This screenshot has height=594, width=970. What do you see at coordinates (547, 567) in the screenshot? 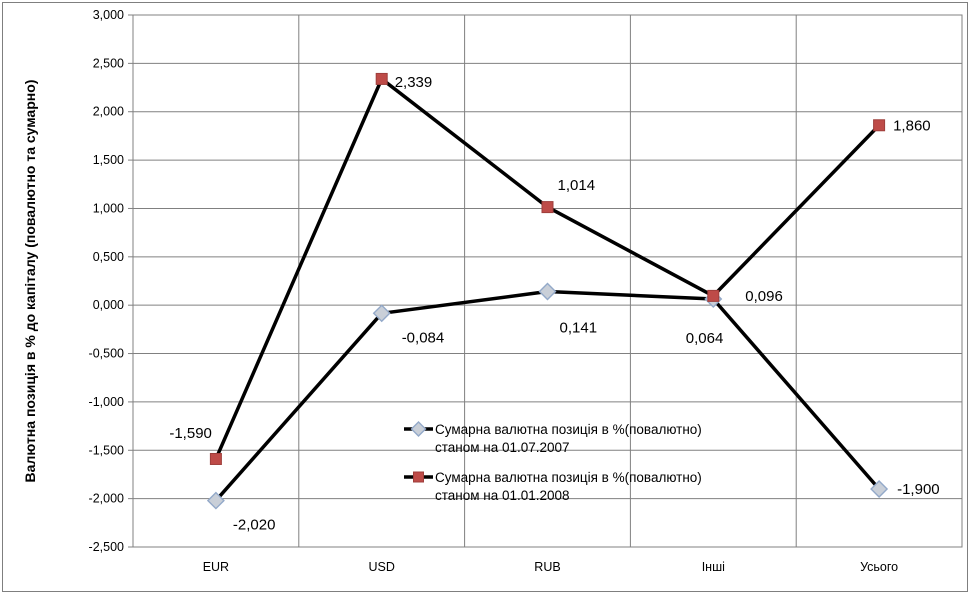
I see `x-category-label: RUB` at bounding box center [547, 567].